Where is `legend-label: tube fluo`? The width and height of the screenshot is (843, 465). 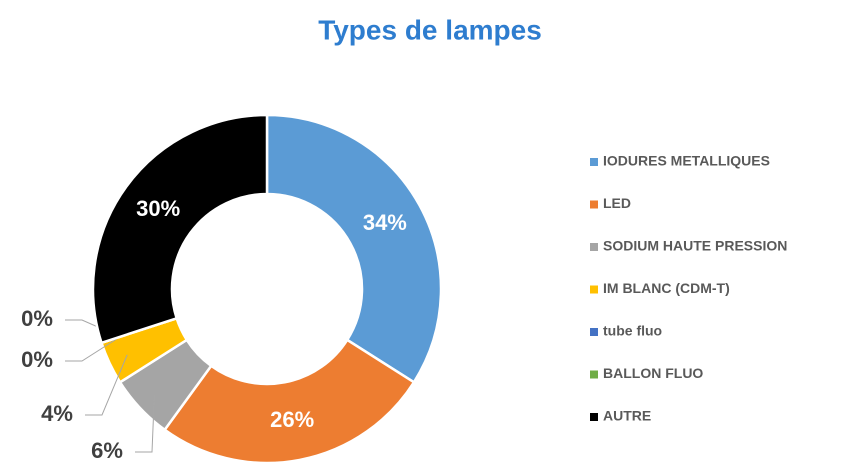 legend-label: tube fluo is located at coordinates (632, 331).